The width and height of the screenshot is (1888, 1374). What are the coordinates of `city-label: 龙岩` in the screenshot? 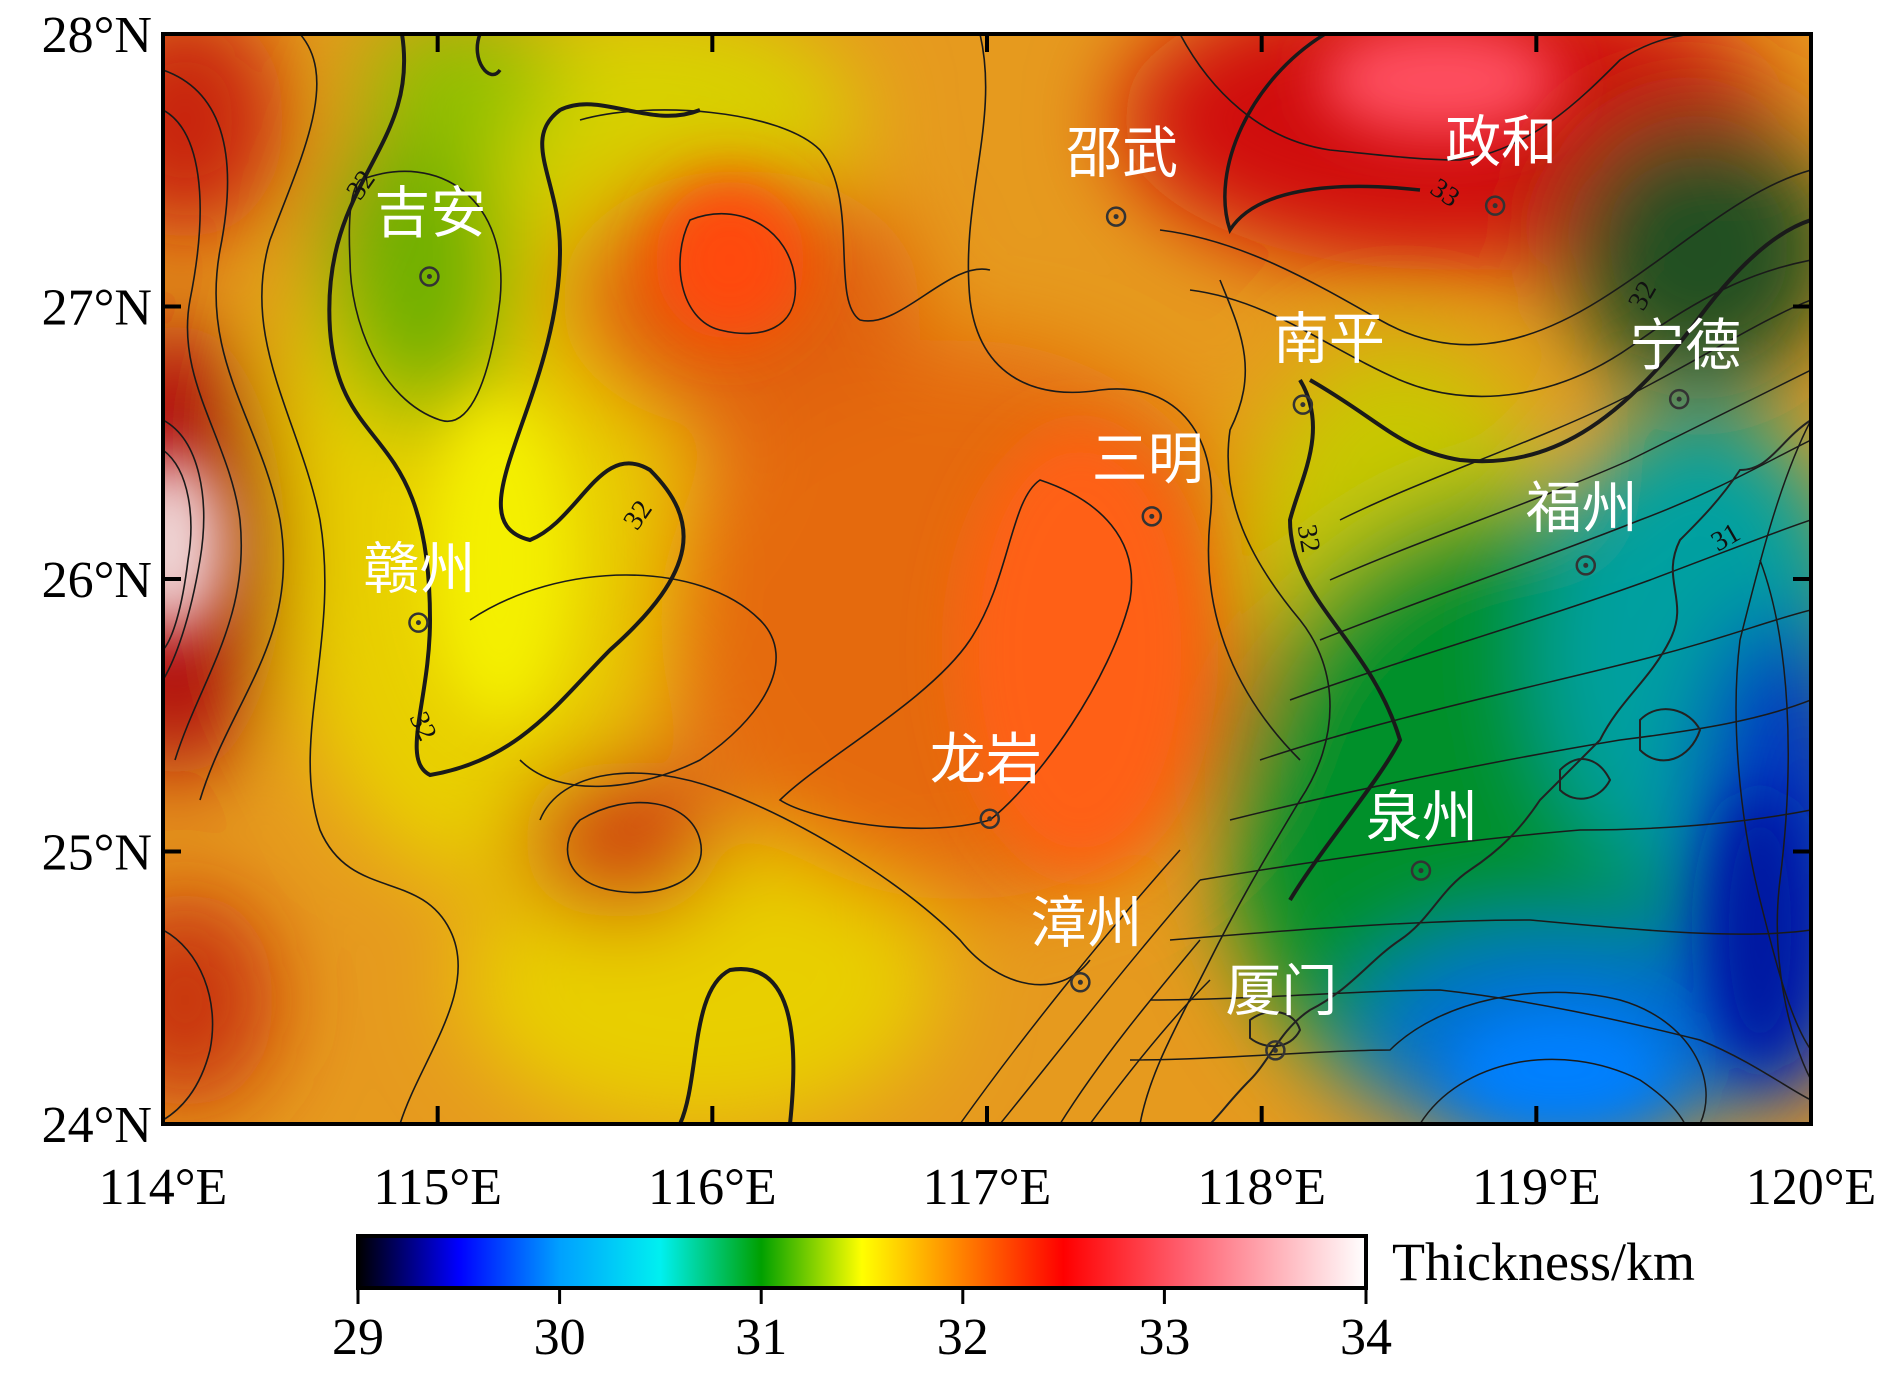 It's located at (986, 760).